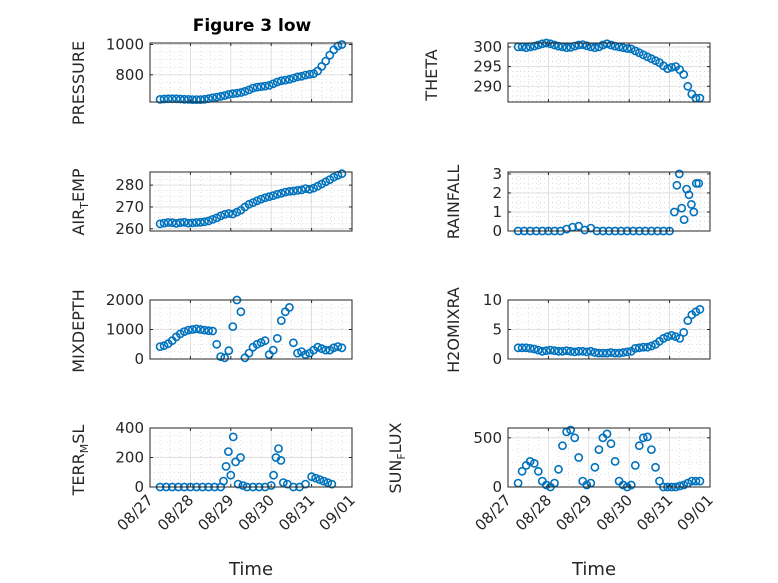  I want to click on h2omixra-ylabel: H2OMIXRA, so click(453, 330).